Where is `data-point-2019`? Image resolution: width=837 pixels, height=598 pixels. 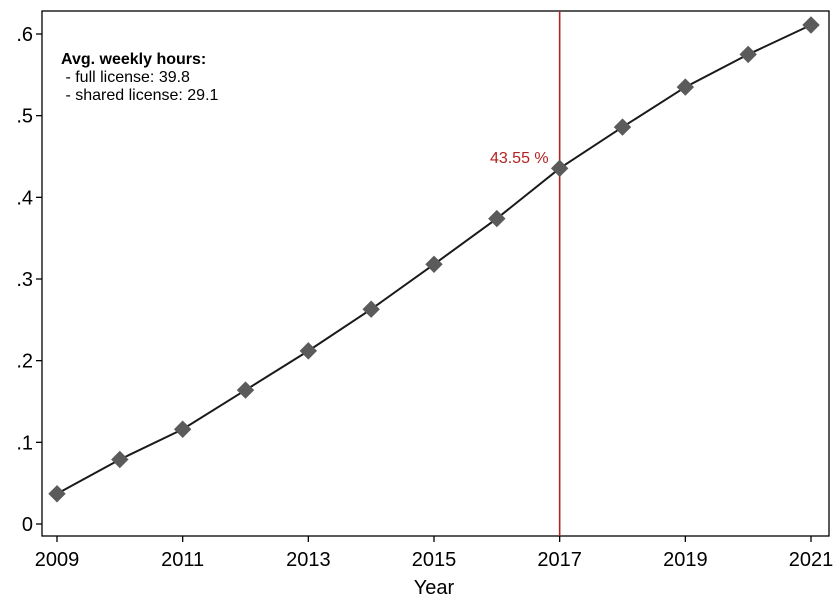
data-point-2019 is located at coordinates (685, 87).